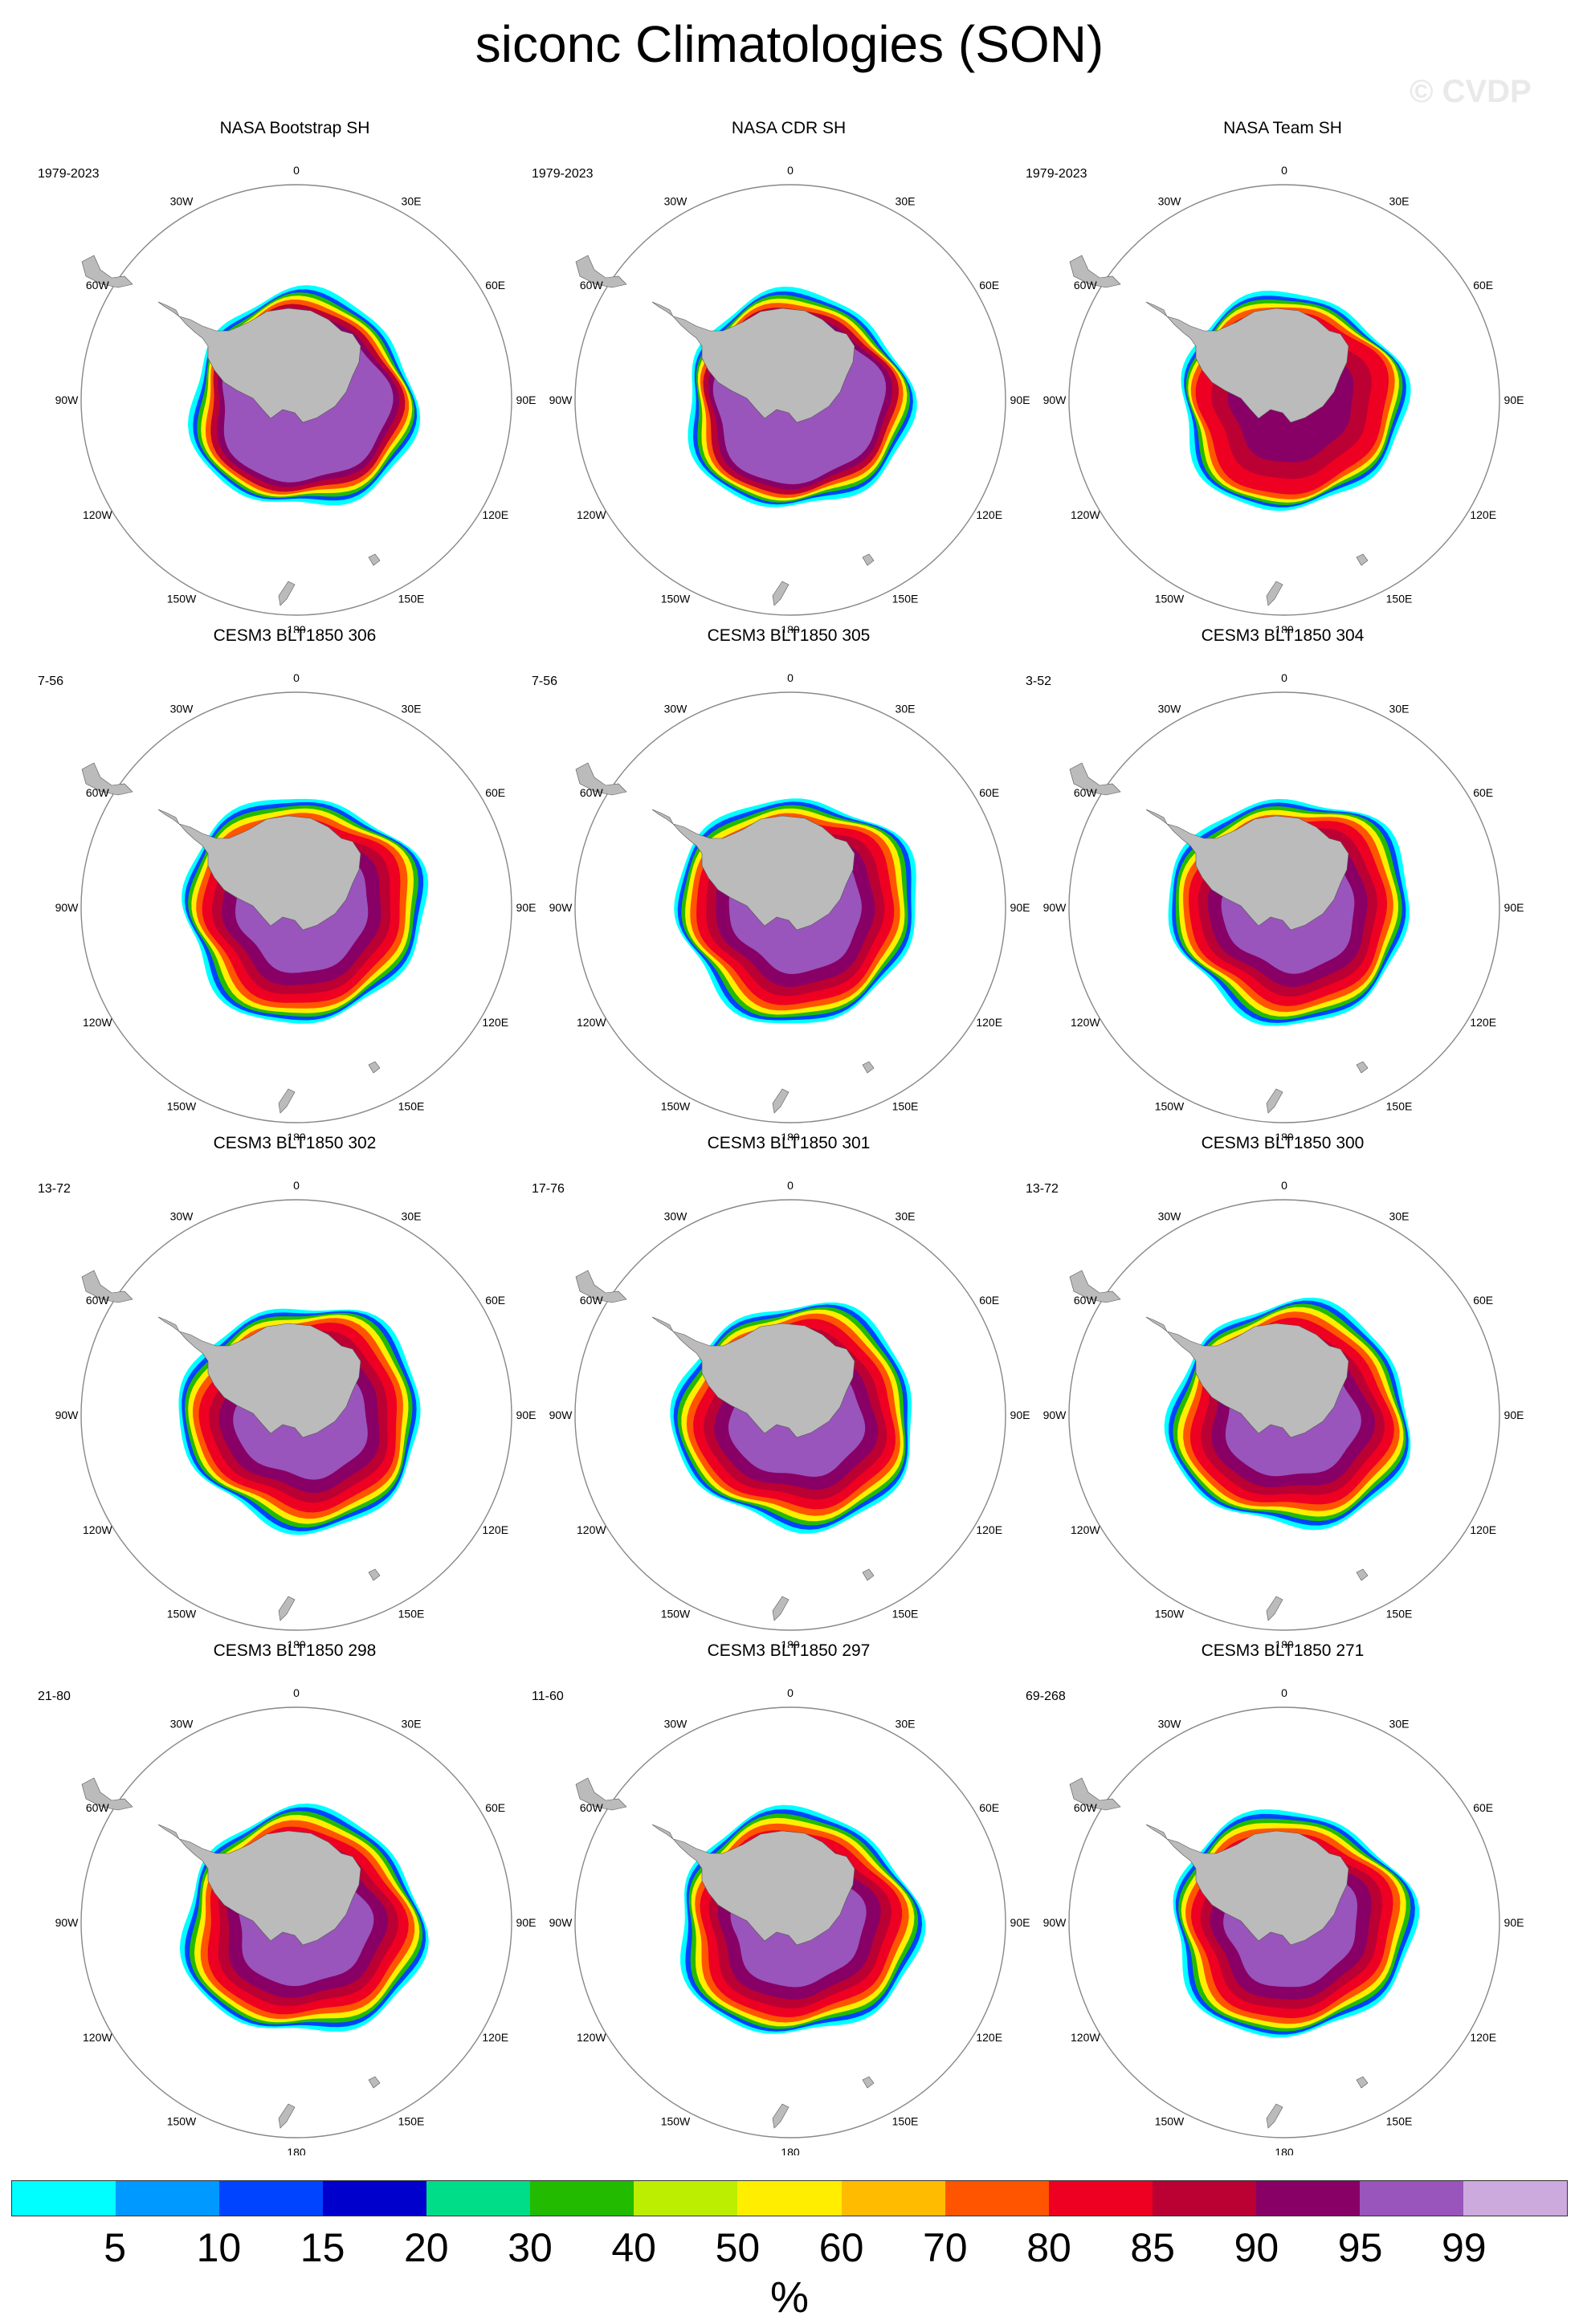 Image resolution: width=1579 pixels, height=2324 pixels. I want to click on panel-years: 13-72, so click(1042, 1189).